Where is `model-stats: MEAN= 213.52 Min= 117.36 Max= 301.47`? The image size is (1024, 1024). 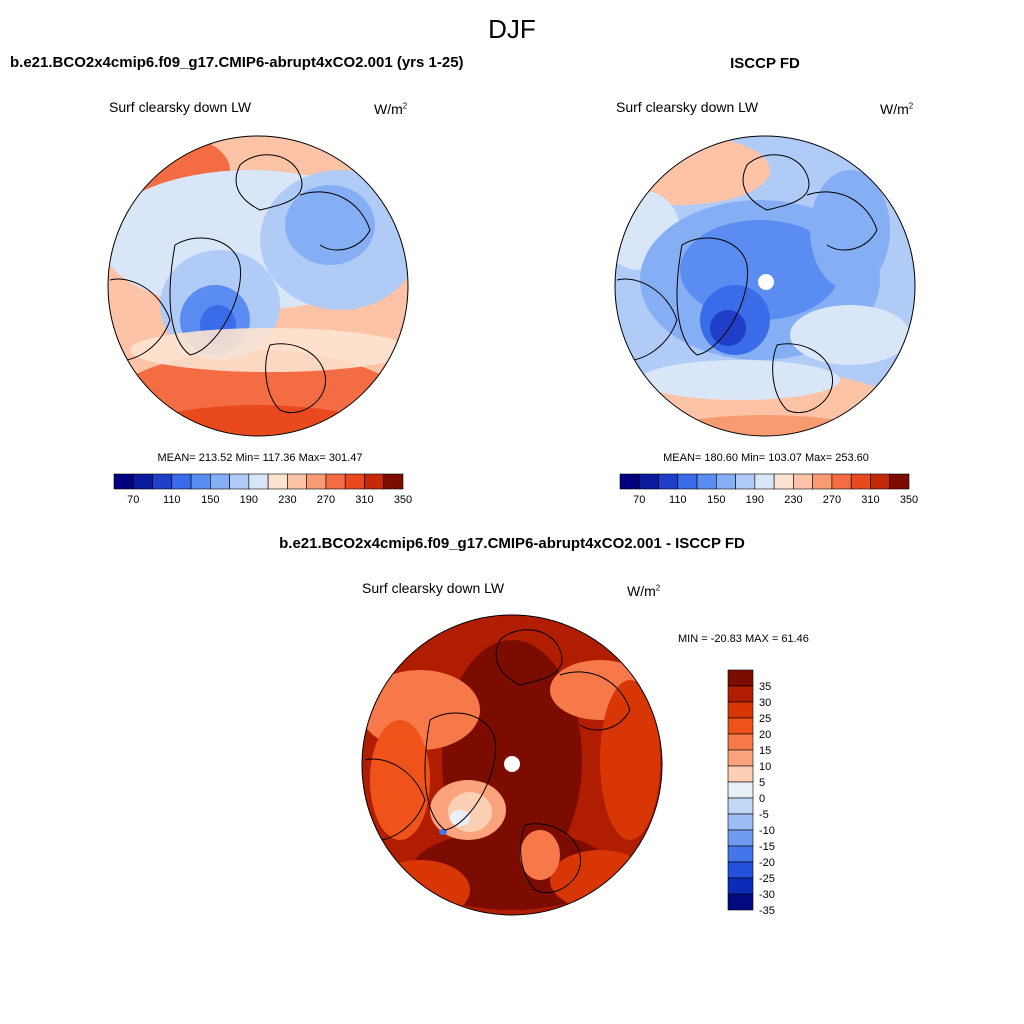 model-stats: MEAN= 213.52 Min= 117.36 Max= 301.47 is located at coordinates (260, 458).